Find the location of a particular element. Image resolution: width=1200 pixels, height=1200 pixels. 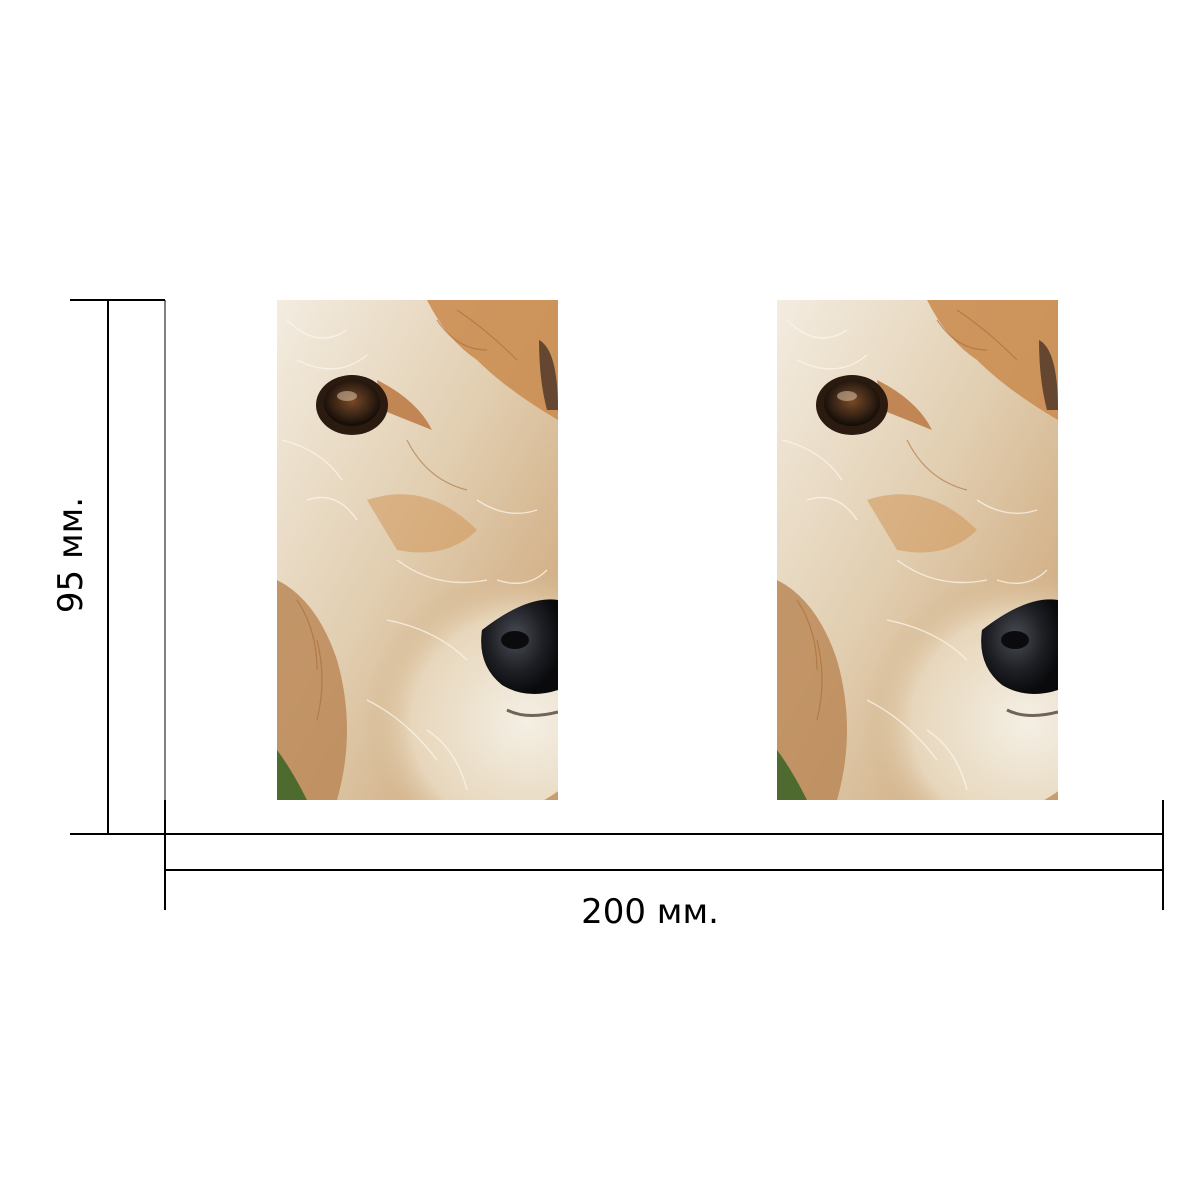

width-label: 200 мм. is located at coordinates (650, 912).